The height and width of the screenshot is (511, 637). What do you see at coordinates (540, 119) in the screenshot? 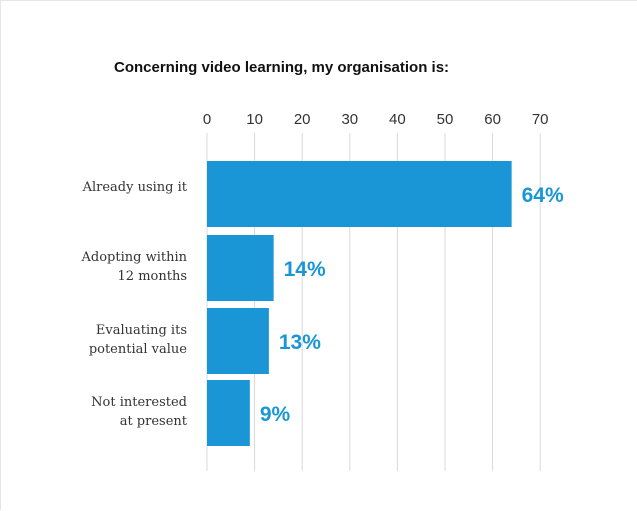
I see `x-tick-label: 70` at bounding box center [540, 119].